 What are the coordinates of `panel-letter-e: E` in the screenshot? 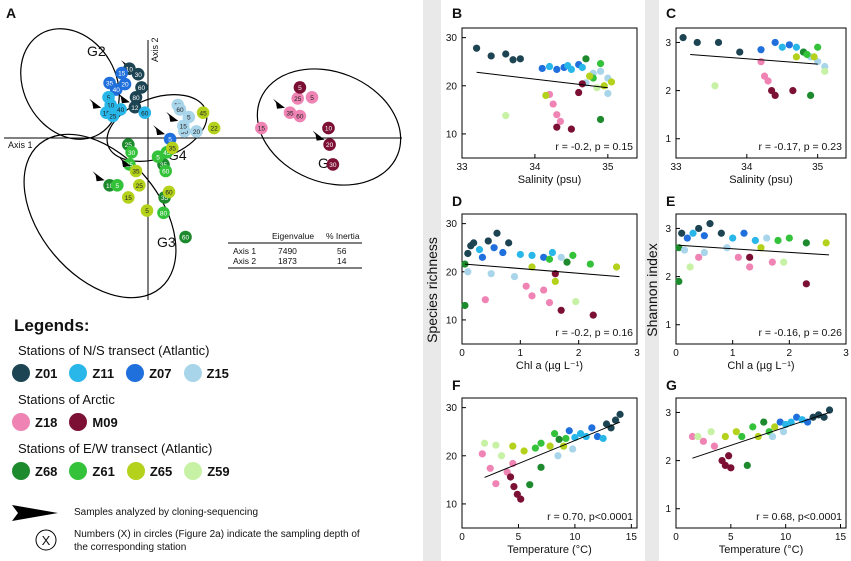 It's located at (670, 201).